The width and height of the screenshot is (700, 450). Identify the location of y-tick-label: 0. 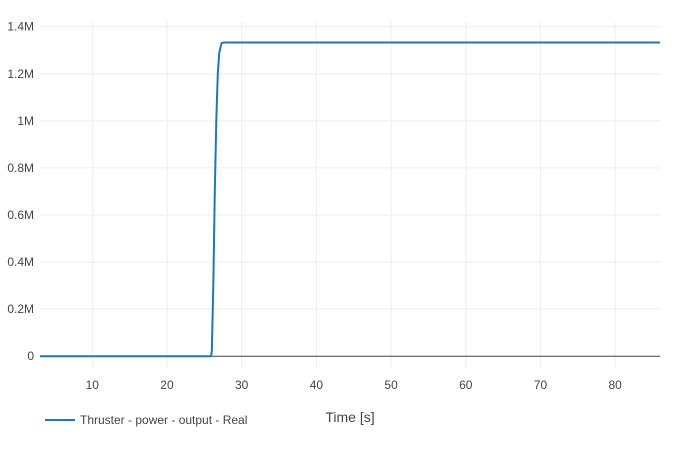
(30, 356).